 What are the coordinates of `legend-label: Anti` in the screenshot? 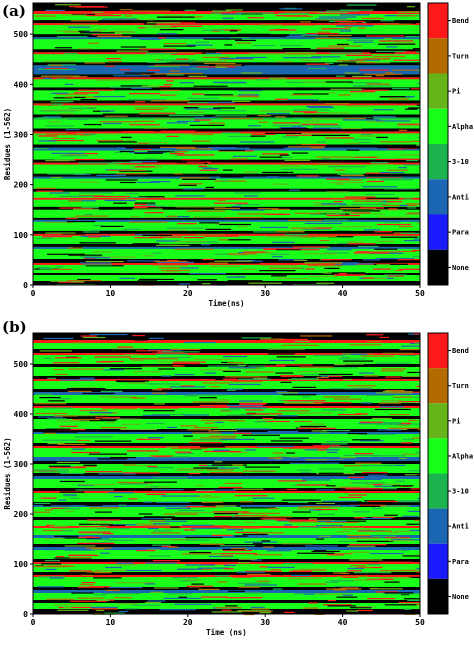 It's located at (460, 527).